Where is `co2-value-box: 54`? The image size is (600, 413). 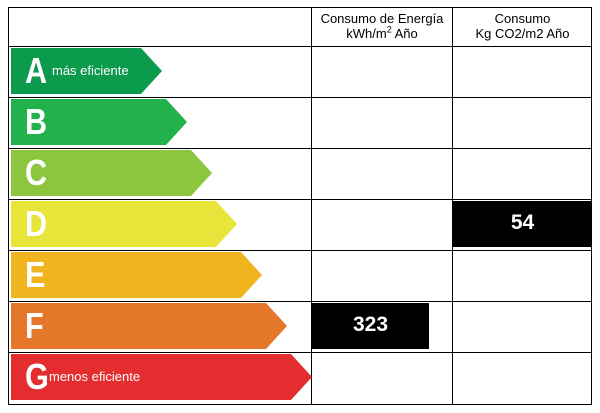
co2-value-box: 54 is located at coordinates (522, 224).